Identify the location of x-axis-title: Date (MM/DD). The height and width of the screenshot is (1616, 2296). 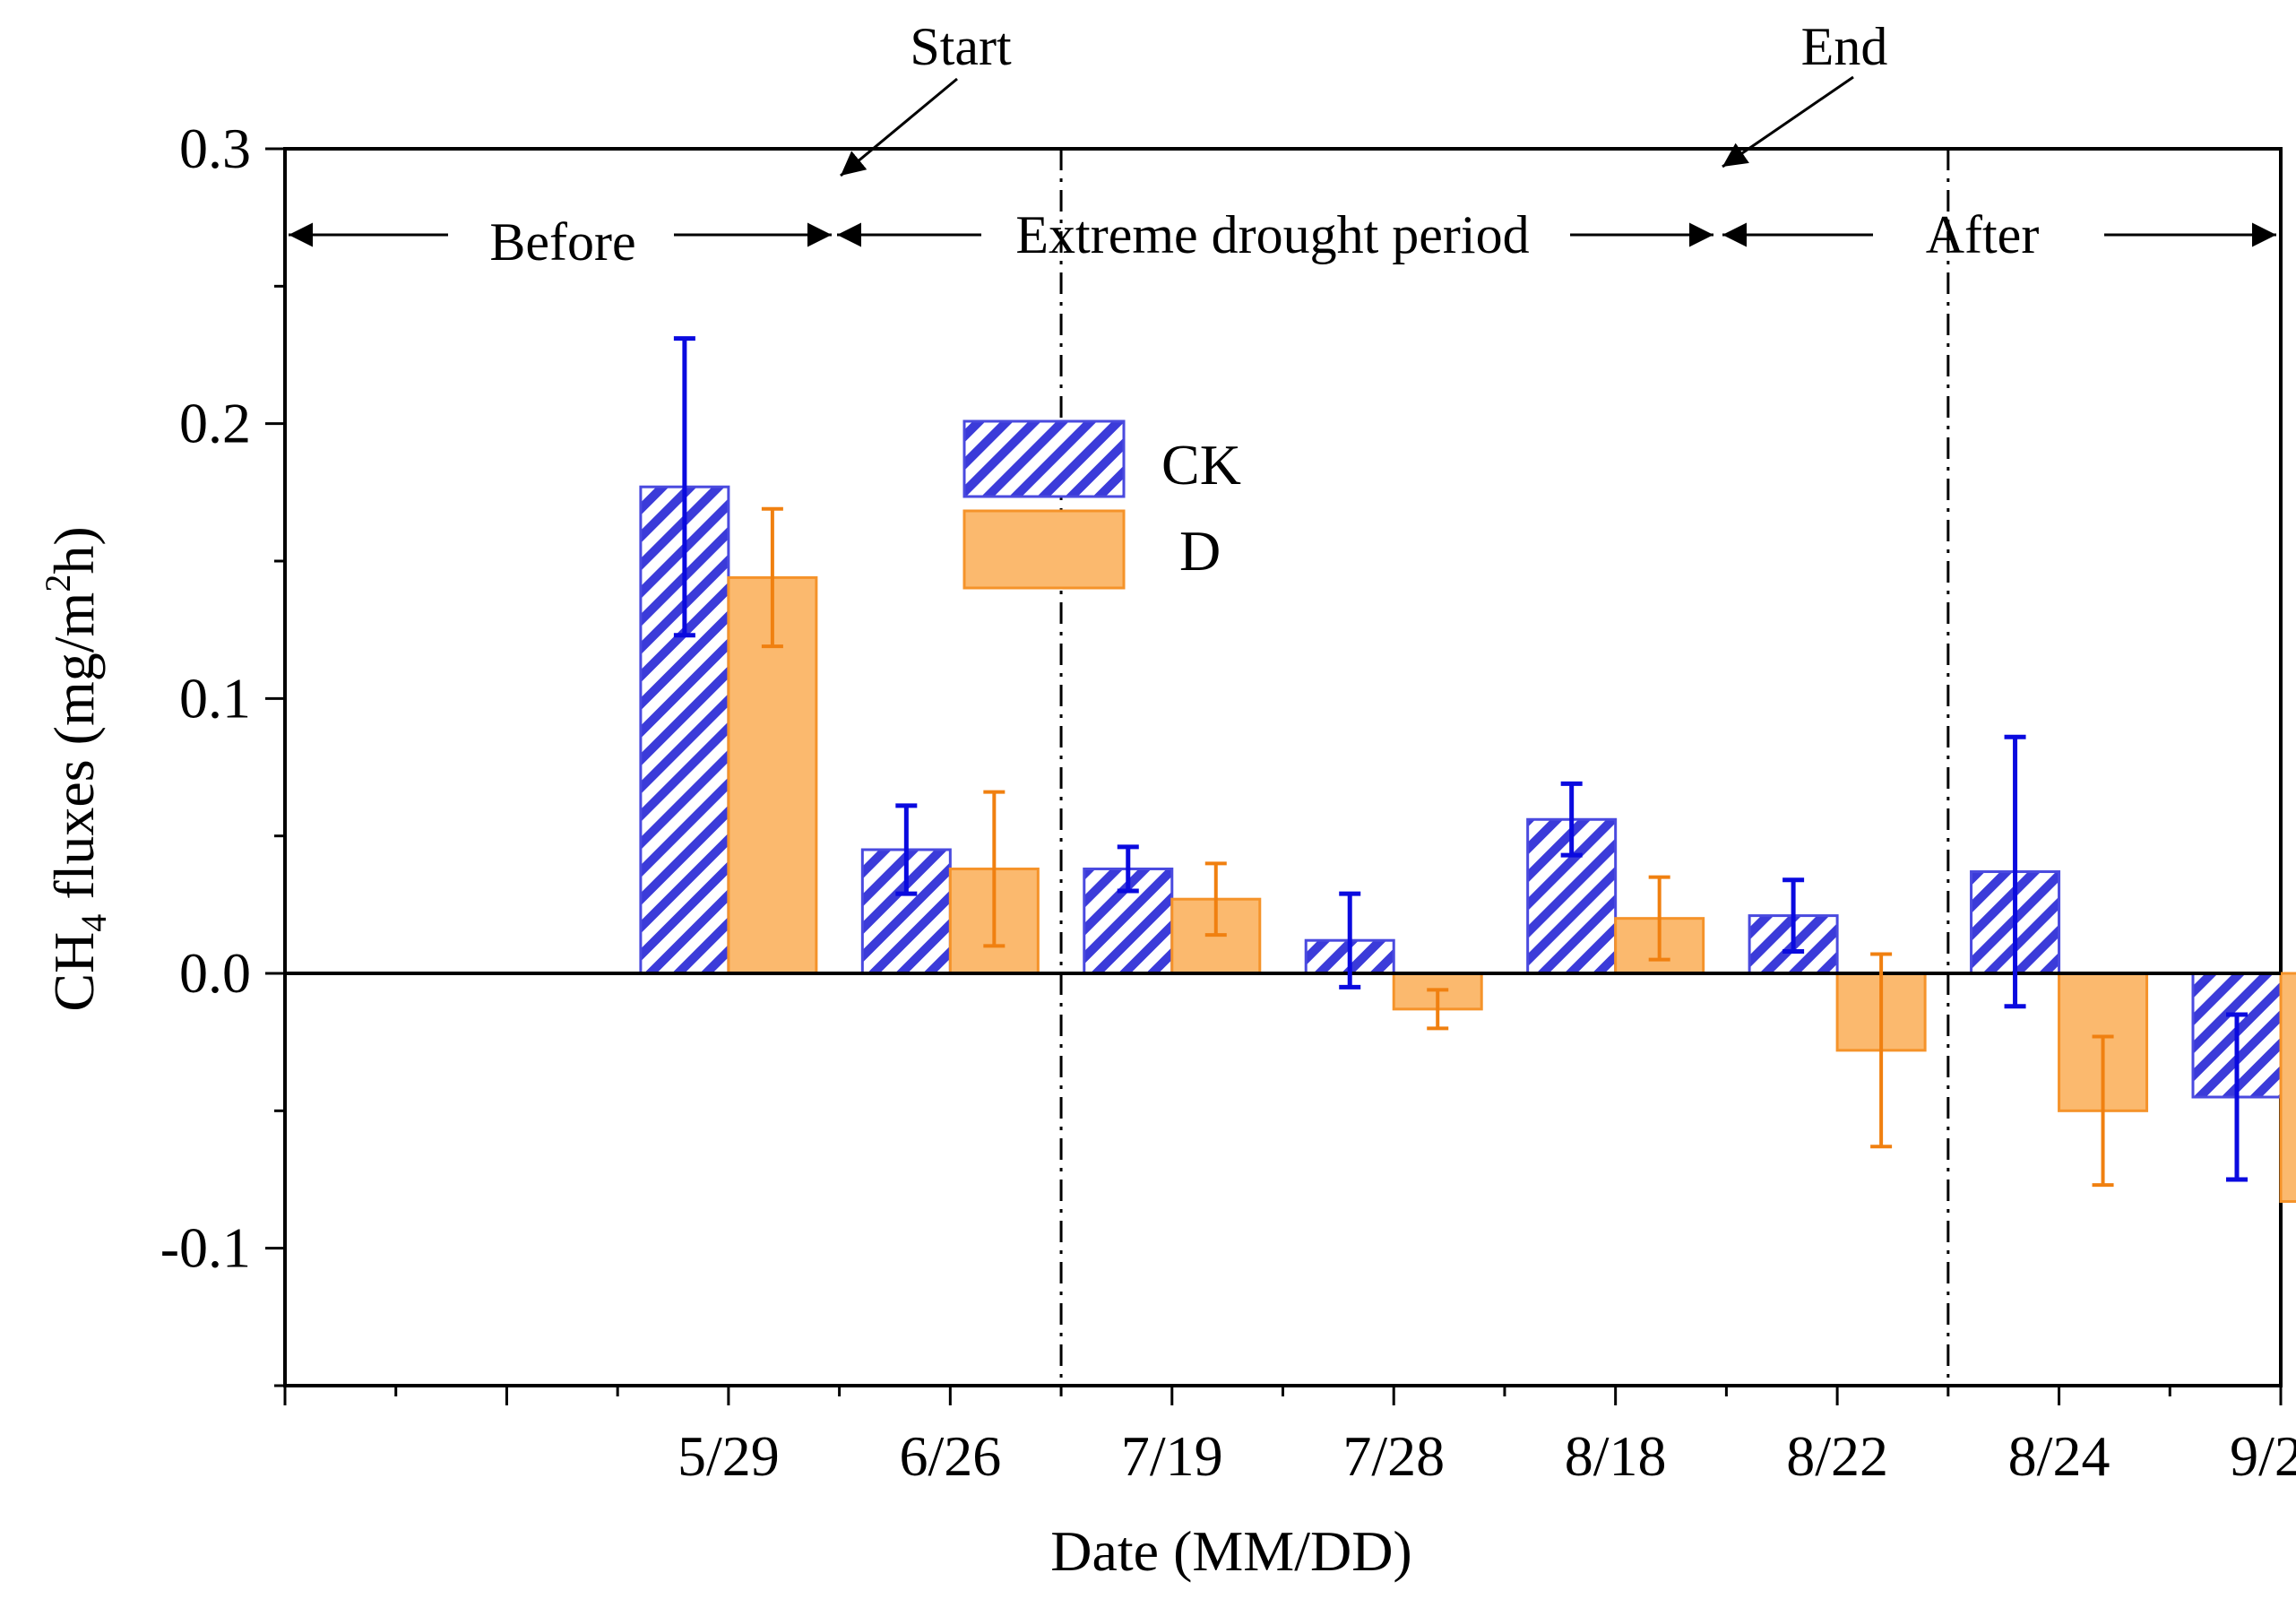
(1230, 1551).